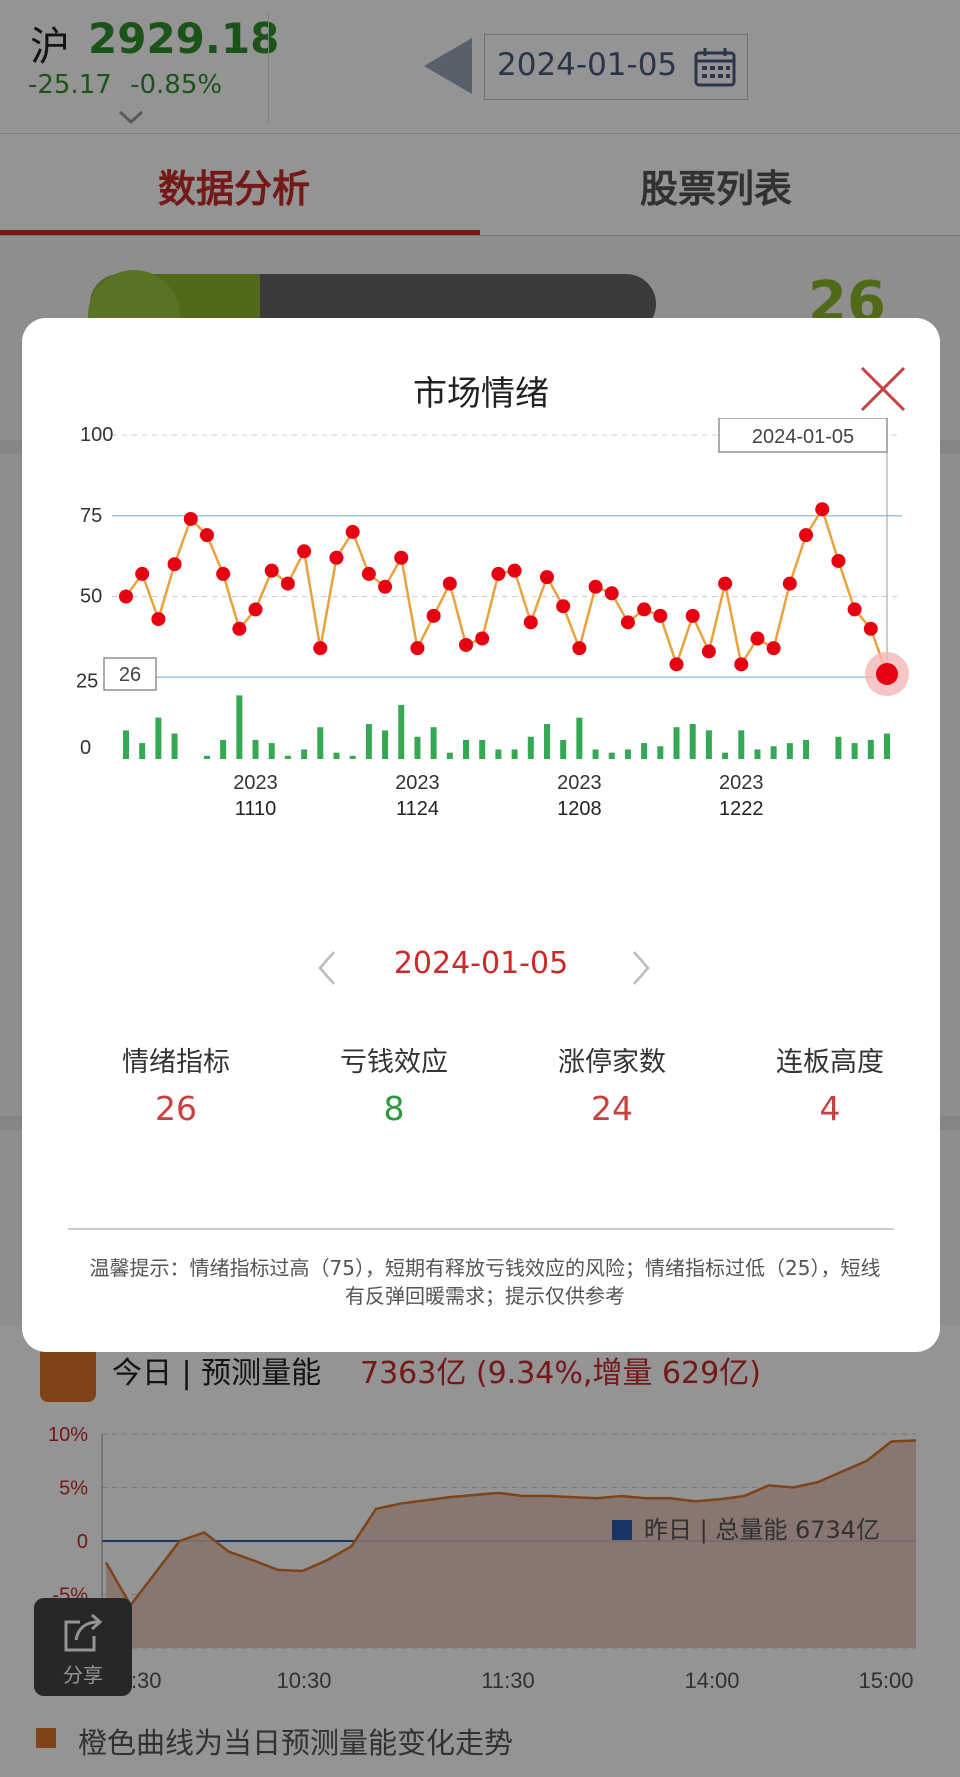 This screenshot has height=1777, width=960. Describe the element at coordinates (394, 1108) in the screenshot. I see `stat-value: 8` at that location.